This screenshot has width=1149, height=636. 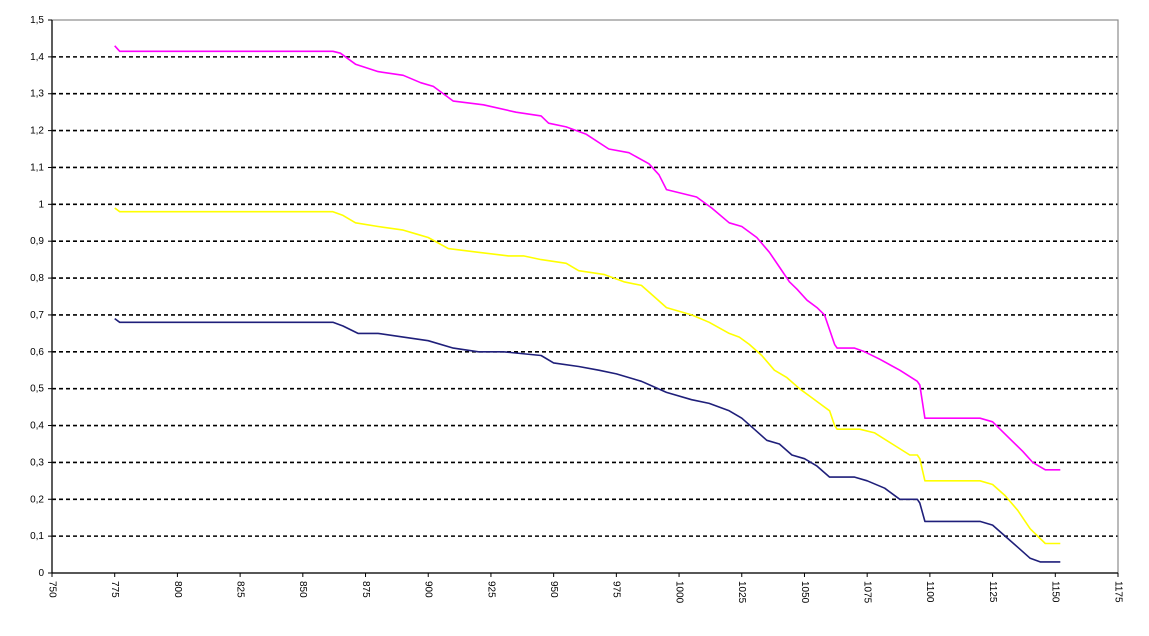 What do you see at coordinates (37, 167) in the screenshot?
I see `y-tick-label: 1,1` at bounding box center [37, 167].